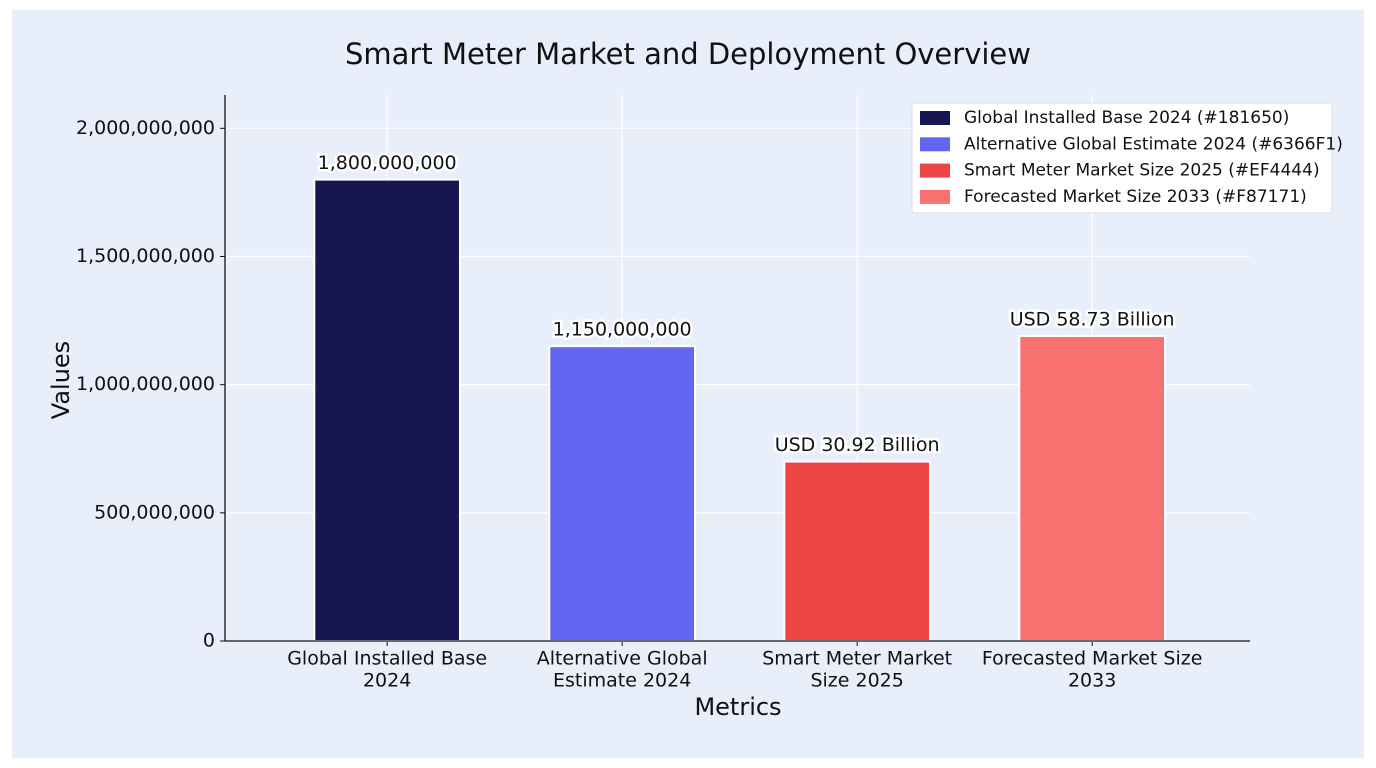 Image resolution: width=1376 pixels, height=768 pixels. I want to click on x-tick-label: Global Installed Base, so click(387, 659).